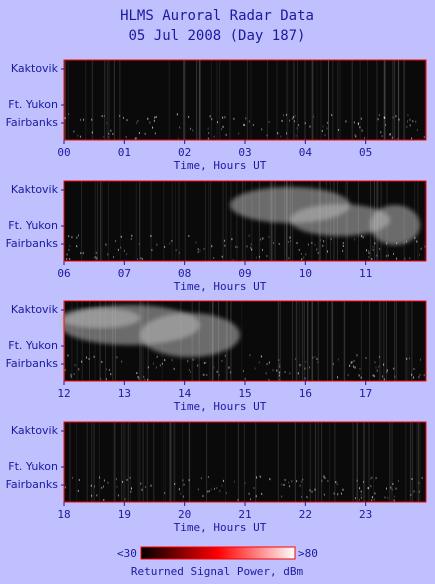 This screenshot has height=584, width=435. I want to click on x-tick-label: 10, so click(305, 273).